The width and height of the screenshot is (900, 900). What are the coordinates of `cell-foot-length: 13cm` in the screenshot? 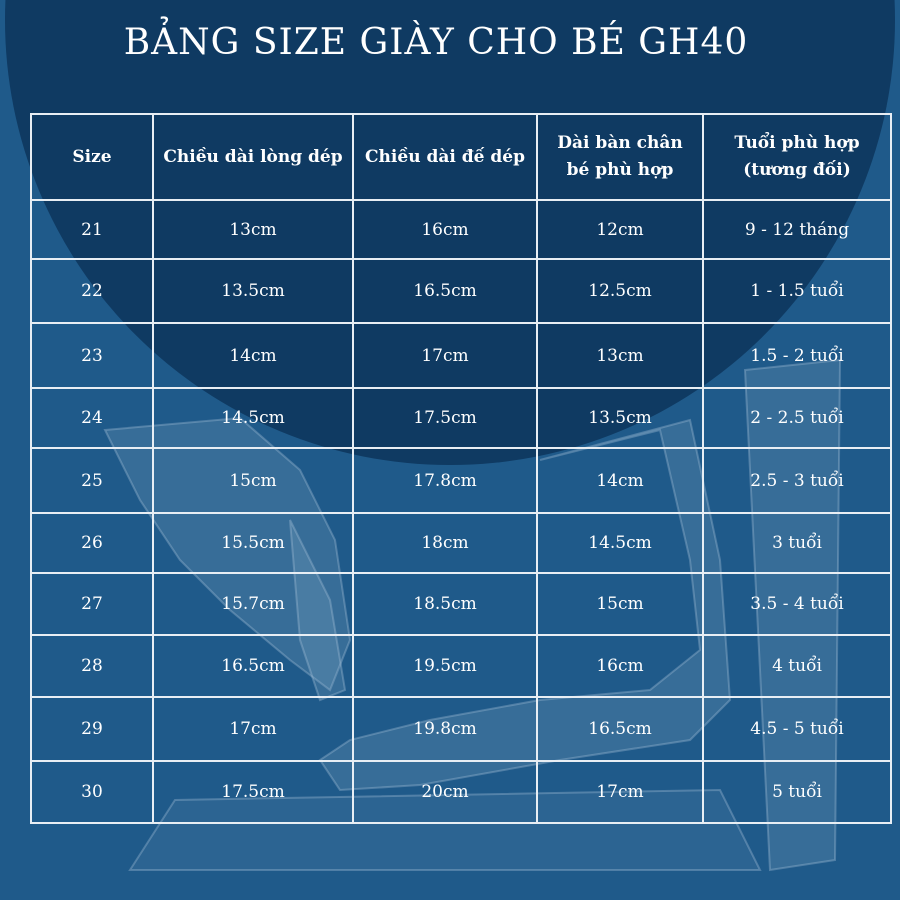 It's located at (620, 355).